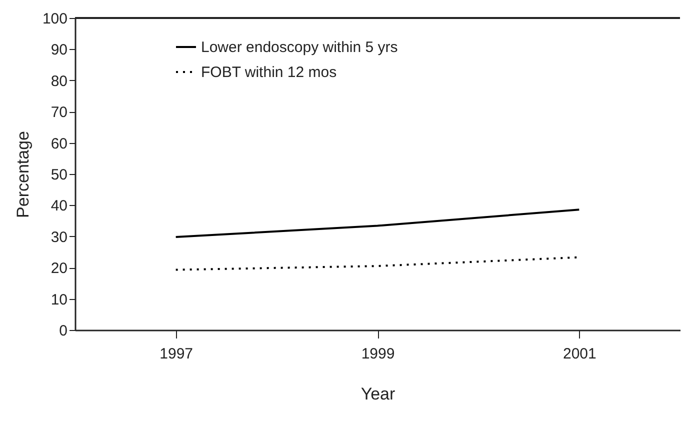 This screenshot has width=684, height=430. What do you see at coordinates (59, 269) in the screenshot?
I see `y-tick-label: 20` at bounding box center [59, 269].